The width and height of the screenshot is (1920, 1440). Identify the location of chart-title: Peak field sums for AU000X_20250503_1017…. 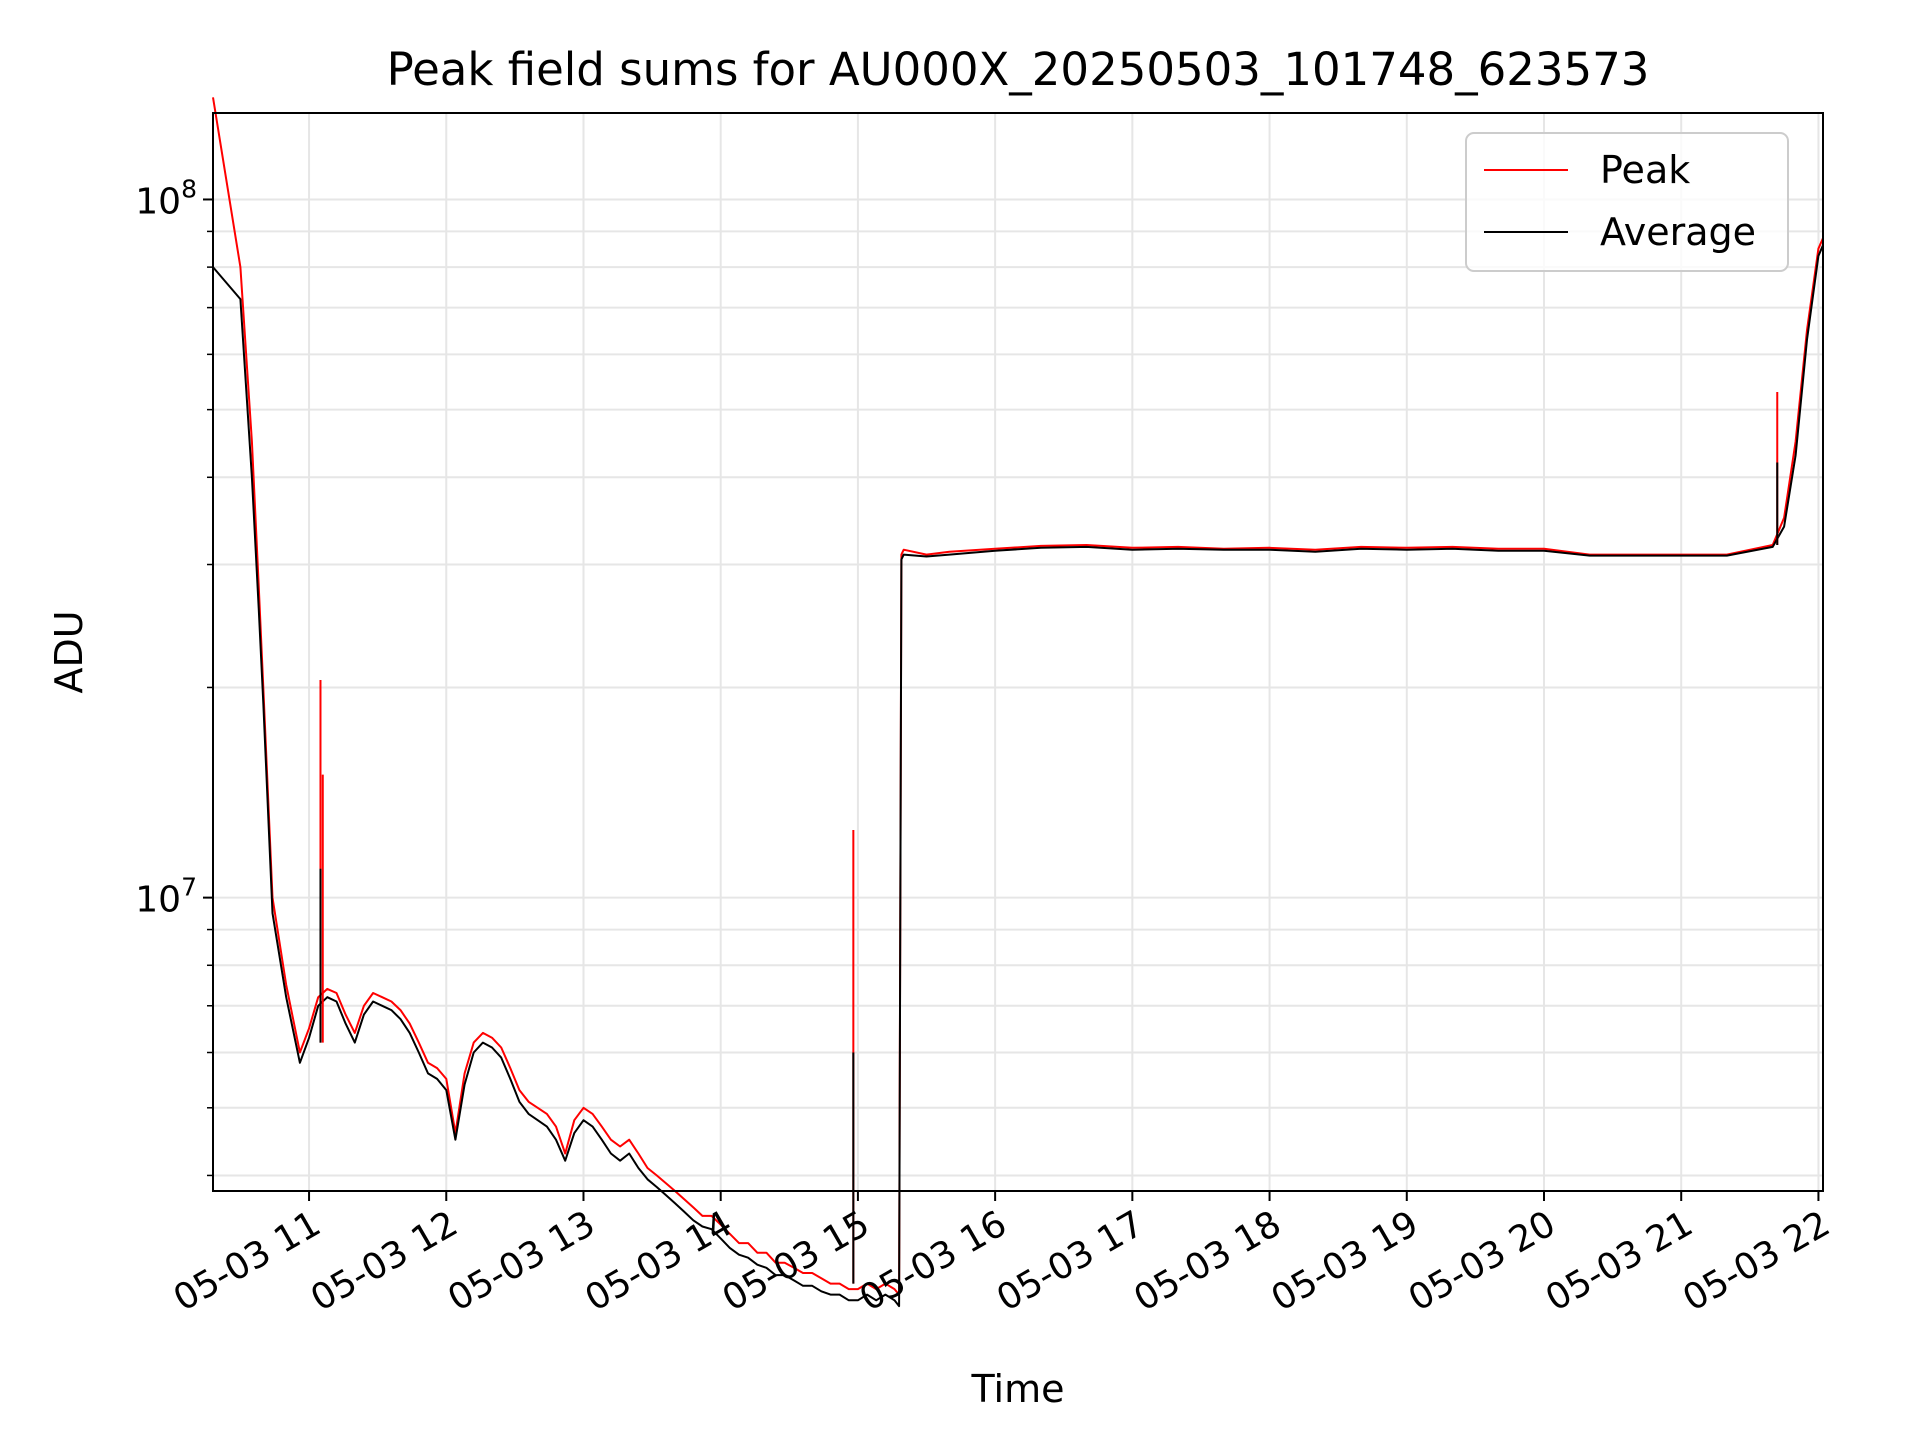
(1018, 69).